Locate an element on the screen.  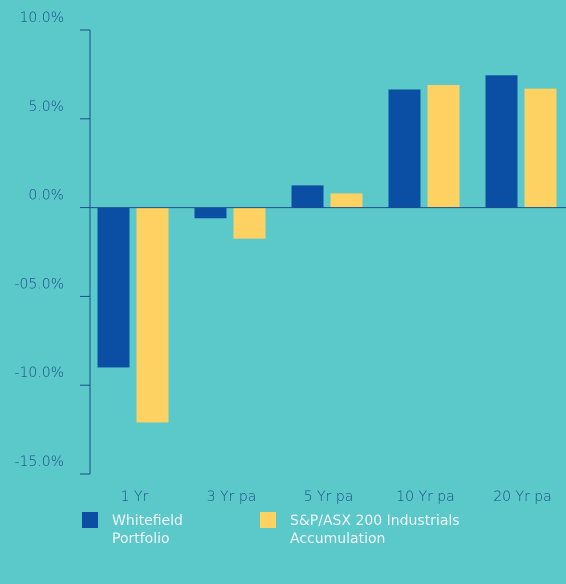
legend-label: Whitefield Portfolio is located at coordinates (147, 530).